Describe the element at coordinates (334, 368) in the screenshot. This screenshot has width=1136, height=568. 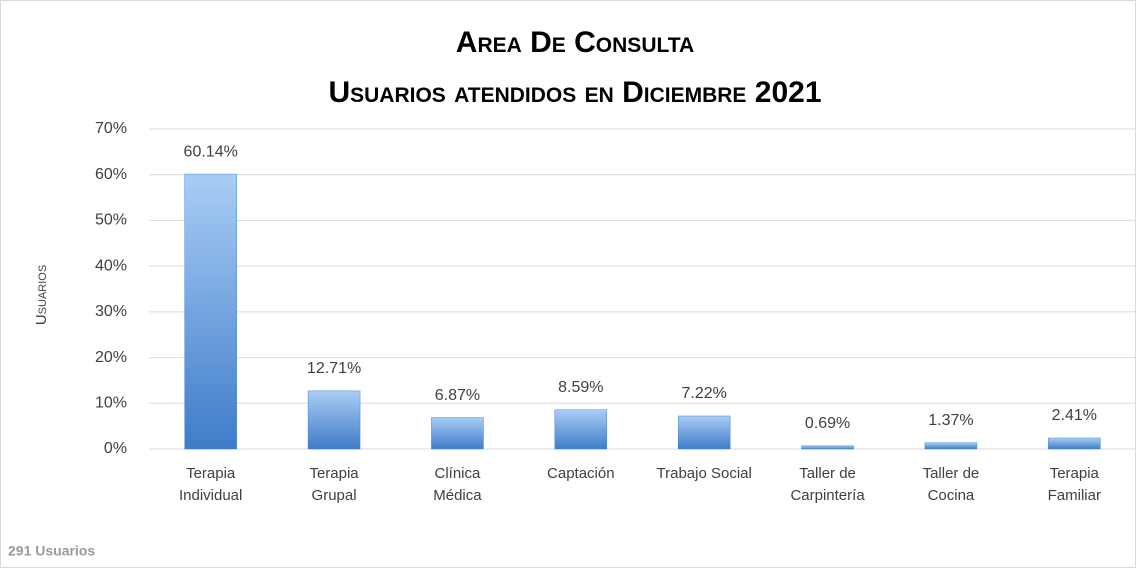
I see `value-label: 12.71%` at that location.